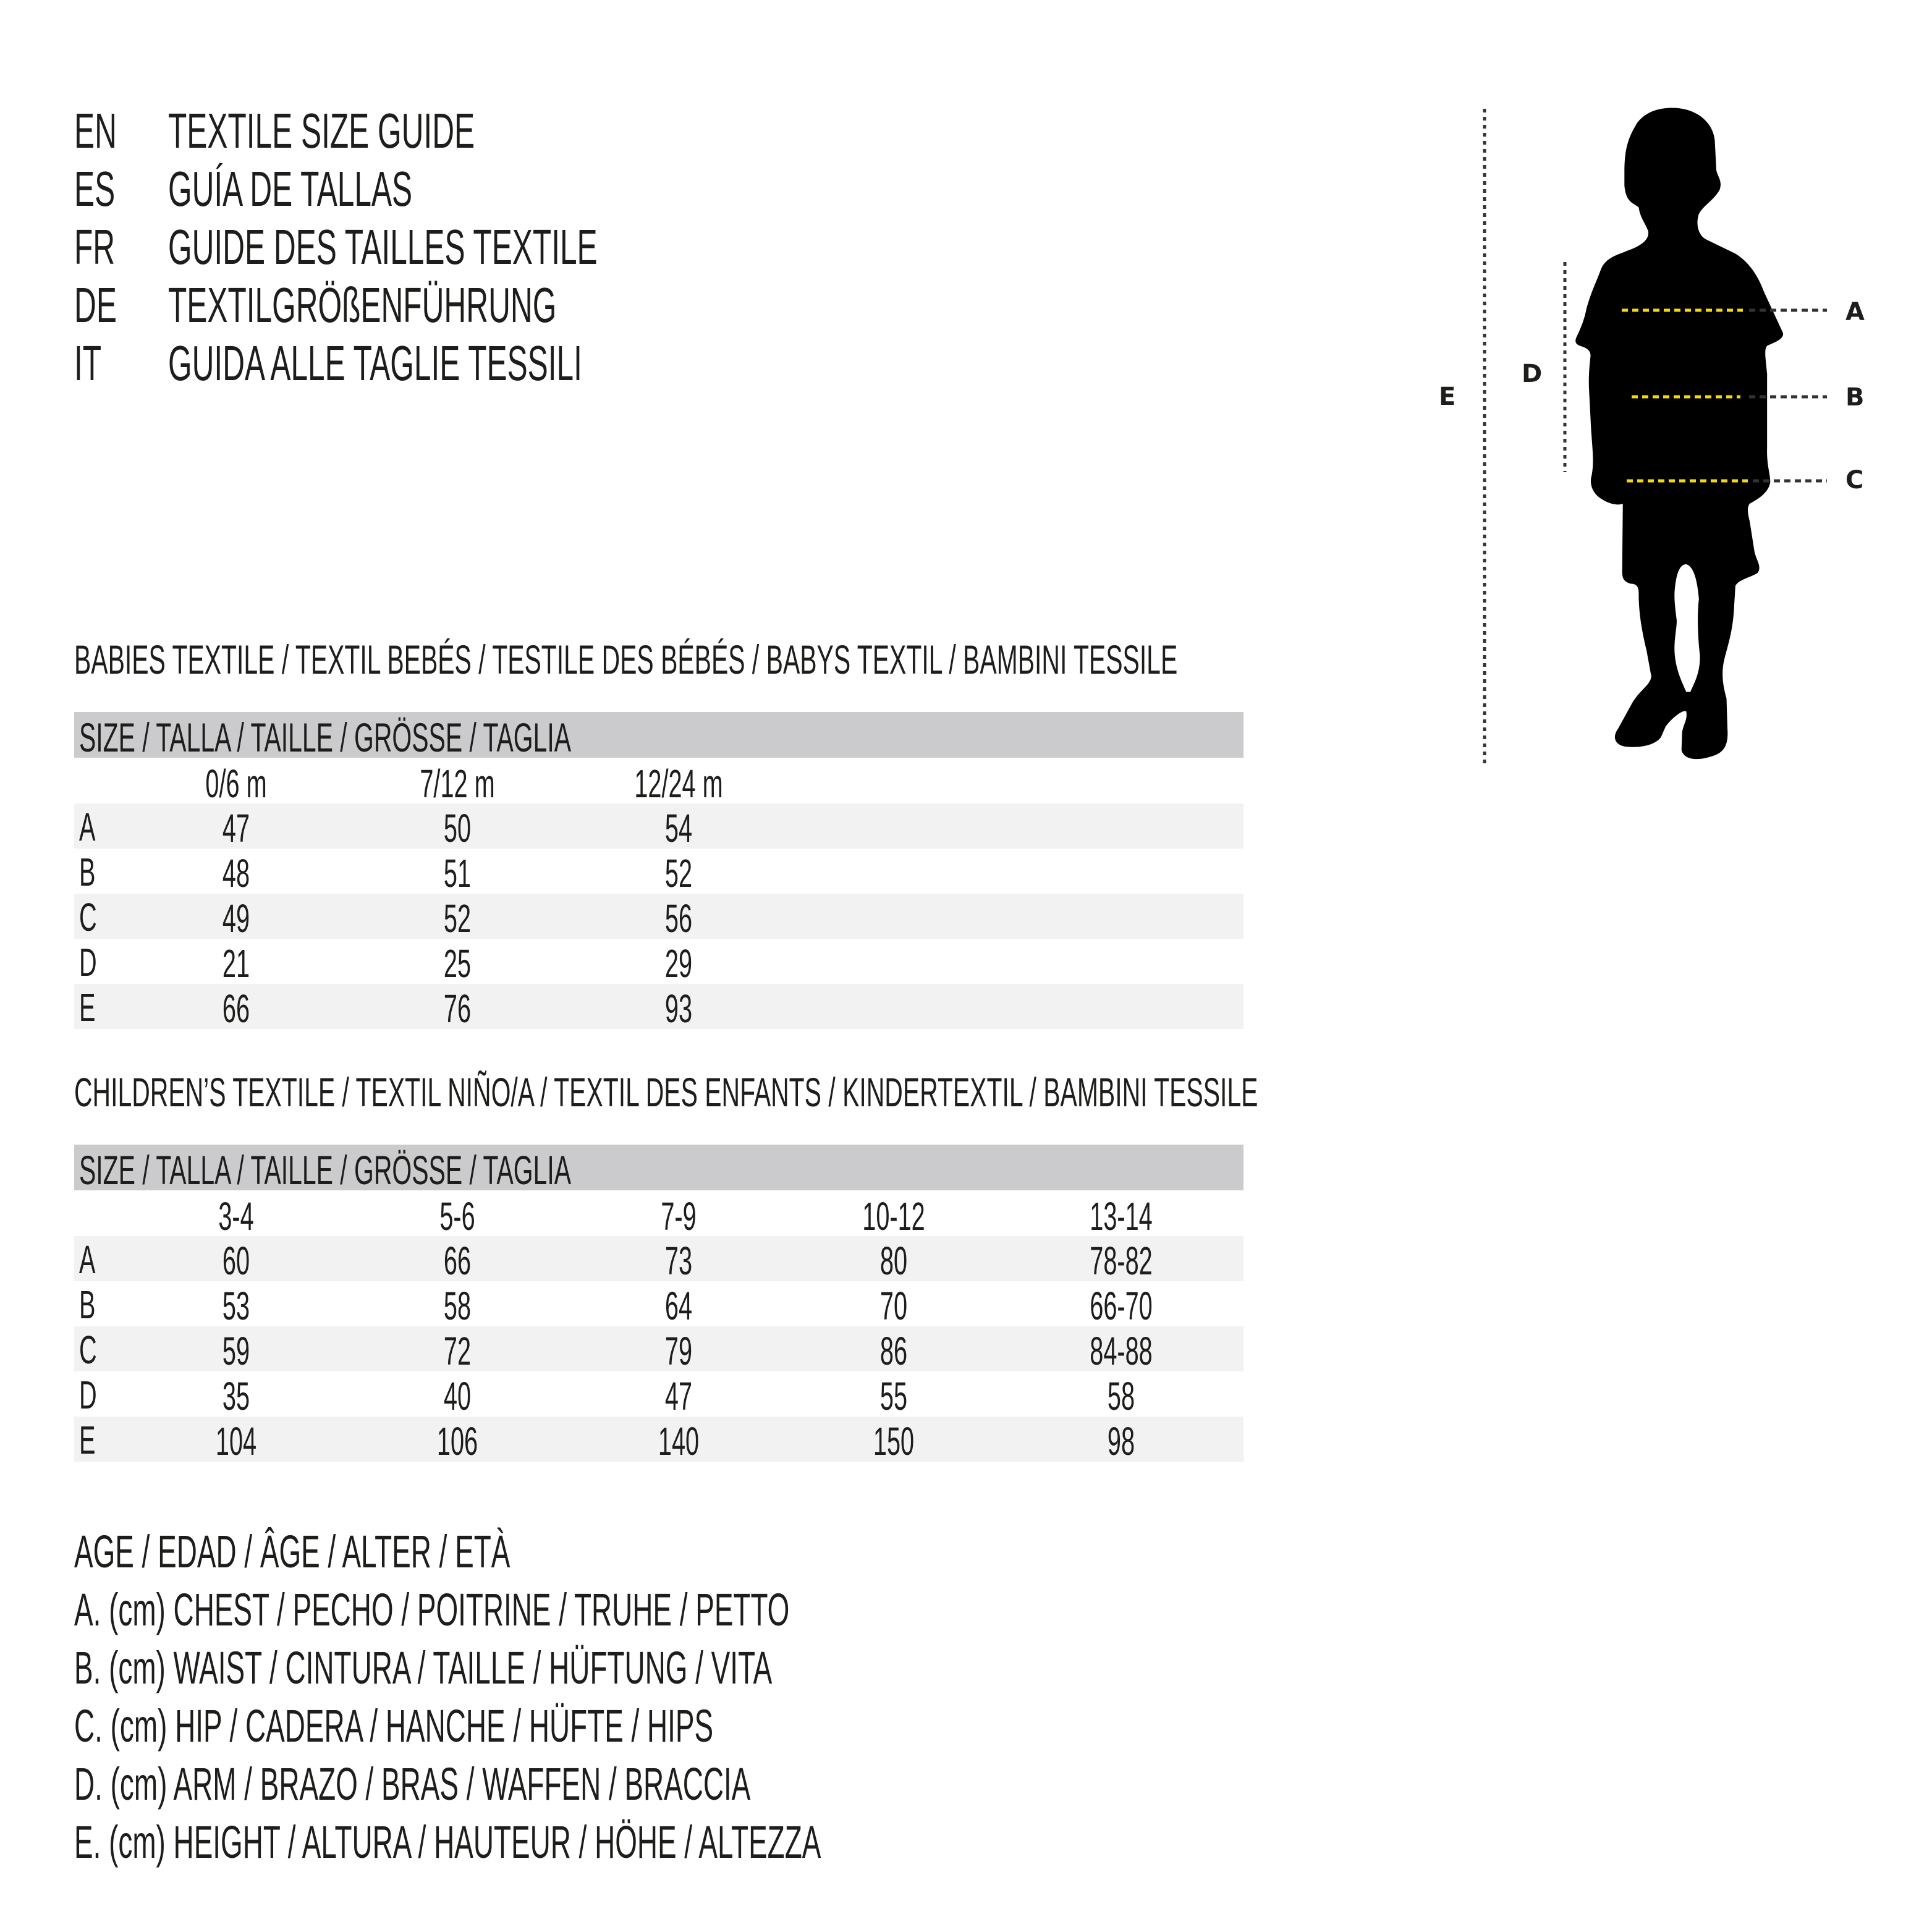 Image resolution: width=1932 pixels, height=1932 pixels. Describe the element at coordinates (1532, 374) in the screenshot. I see `label-d: D` at that location.